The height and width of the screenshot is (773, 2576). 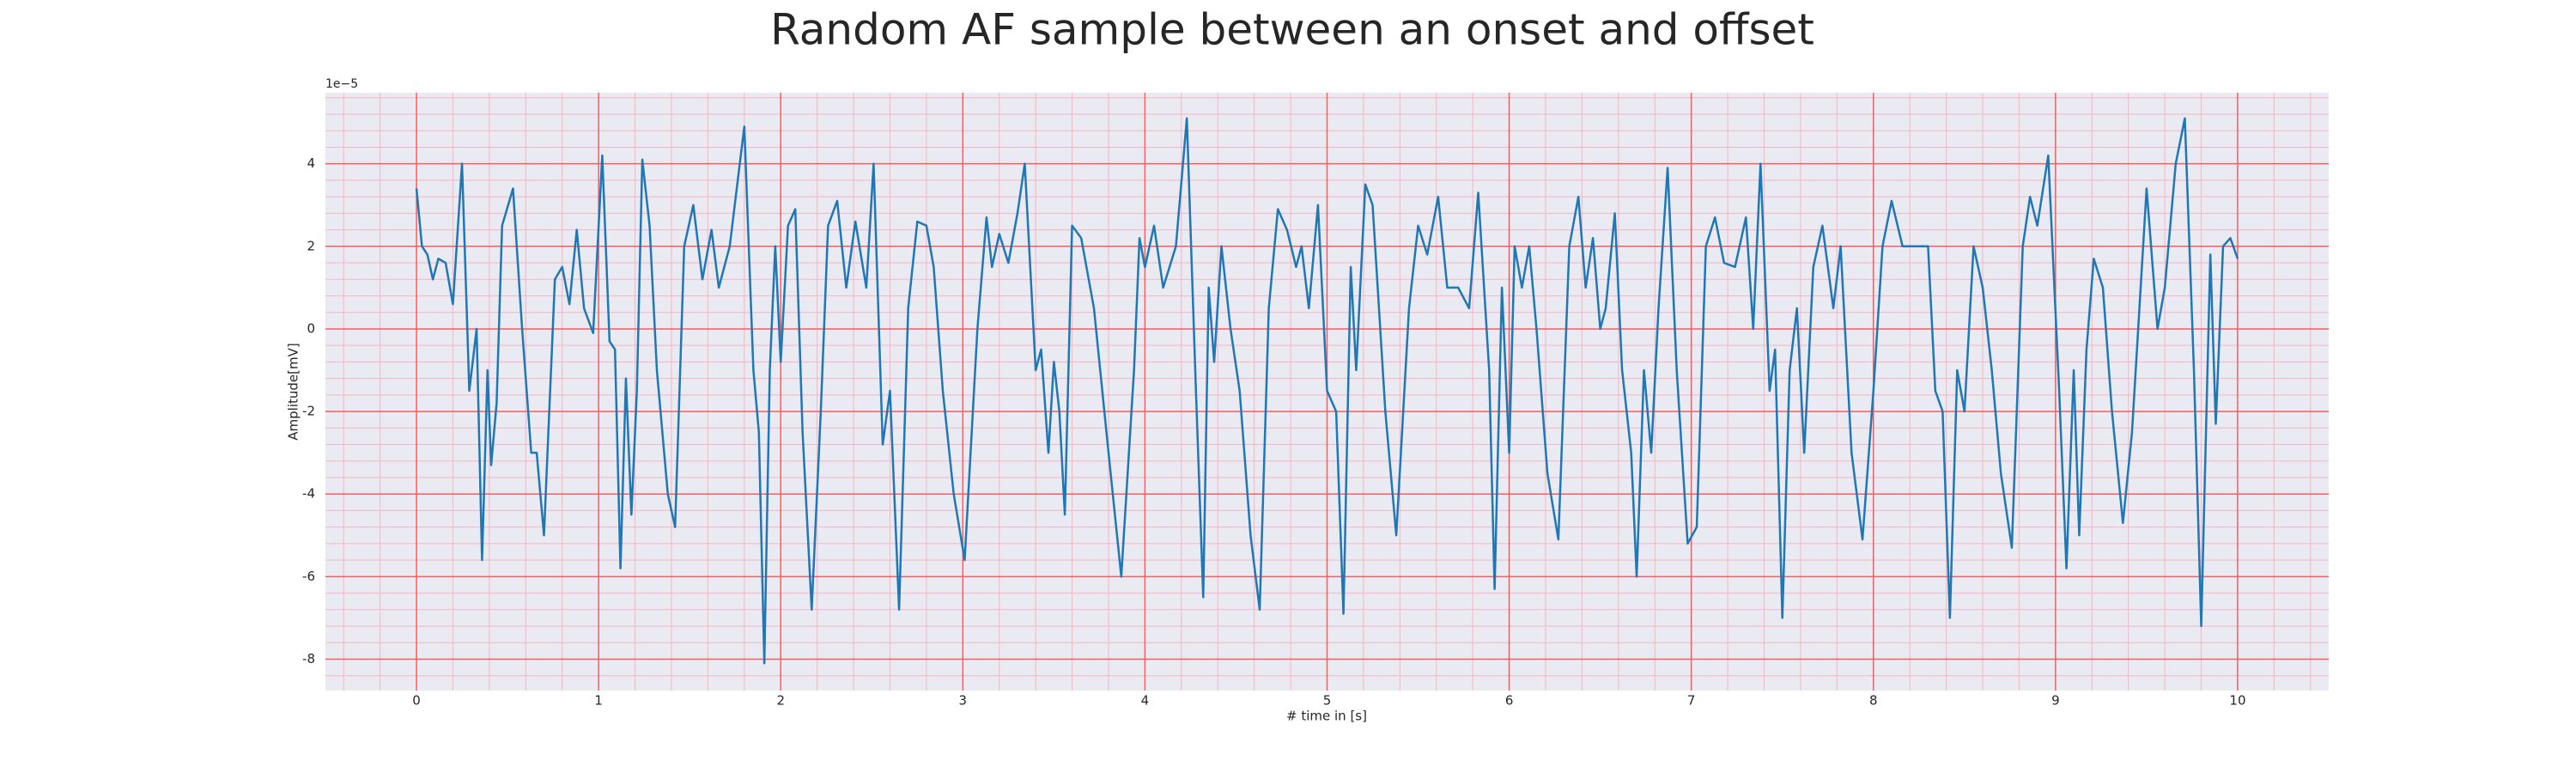 What do you see at coordinates (781, 701) in the screenshot?
I see `x-tick-label: 2` at bounding box center [781, 701].